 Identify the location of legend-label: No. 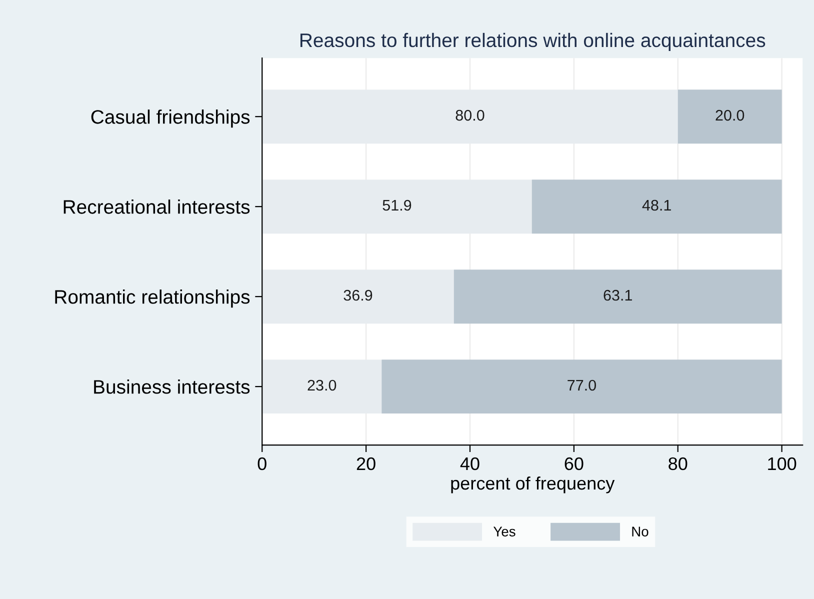
(640, 531).